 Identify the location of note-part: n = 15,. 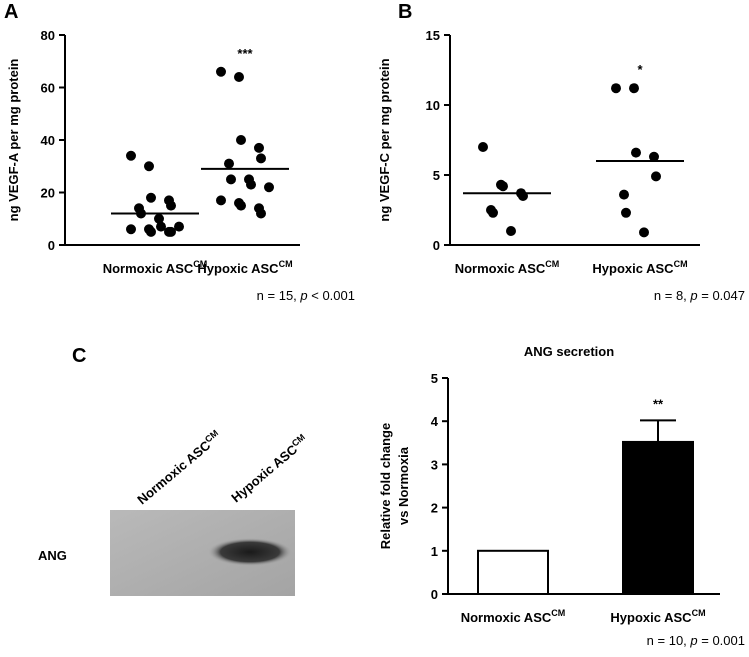
(279, 295).